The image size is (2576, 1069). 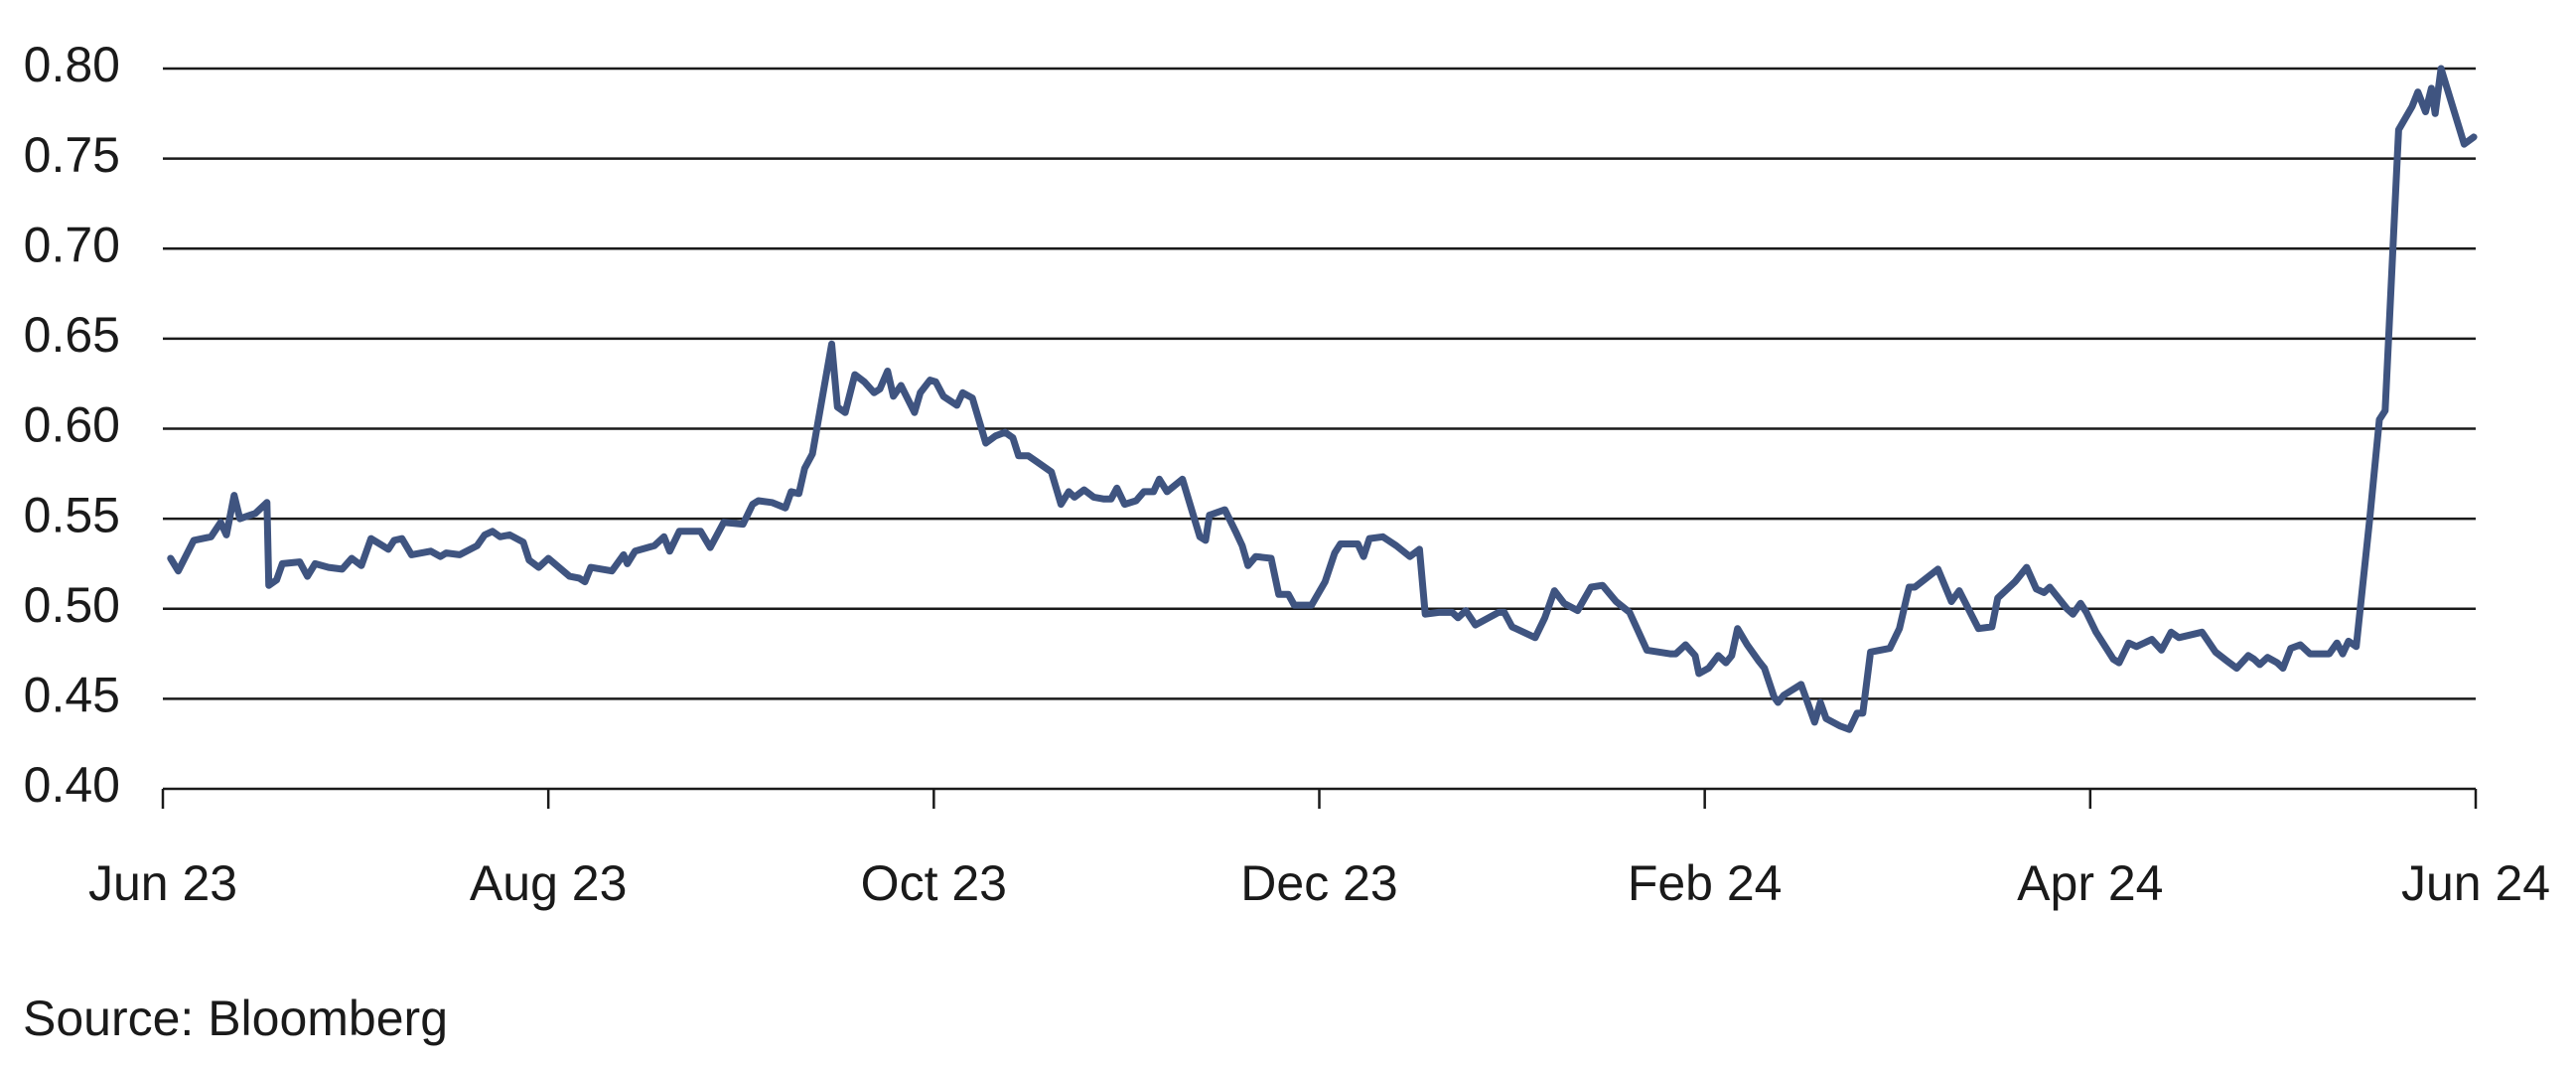 What do you see at coordinates (1319, 883) in the screenshot?
I see `x-tick-label: Dec 23` at bounding box center [1319, 883].